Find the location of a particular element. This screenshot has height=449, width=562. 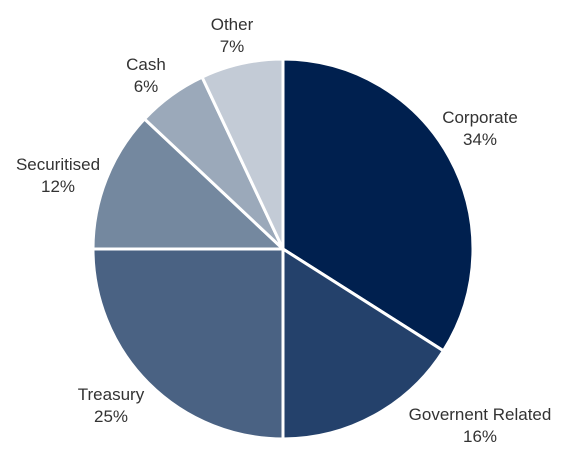

label-value-government-related: 16% is located at coordinates (480, 436).